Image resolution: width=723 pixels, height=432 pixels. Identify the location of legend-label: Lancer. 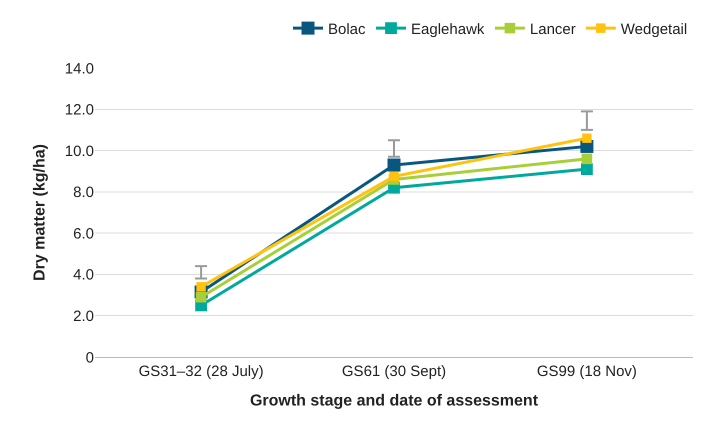
(553, 29).